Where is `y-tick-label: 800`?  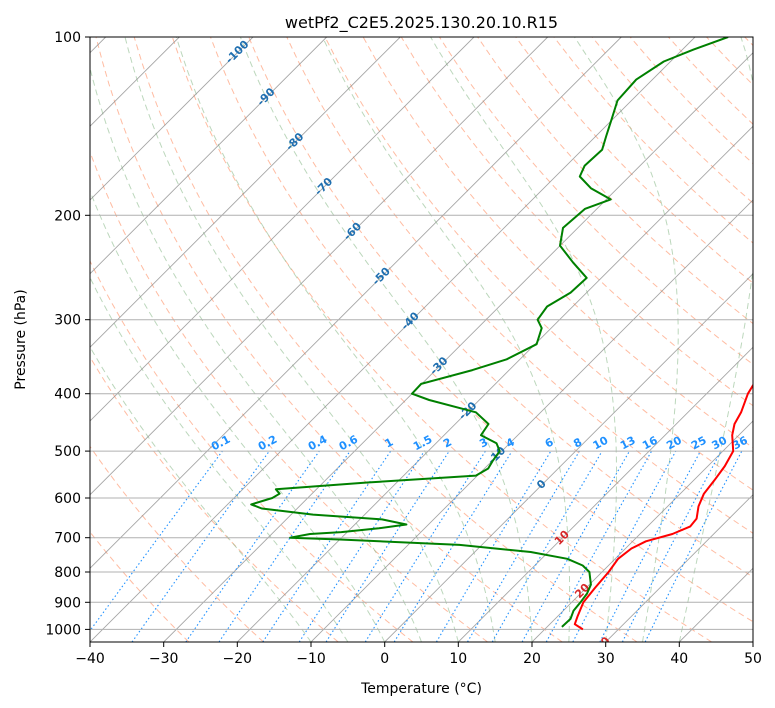 y-tick-label: 800 is located at coordinates (67, 573).